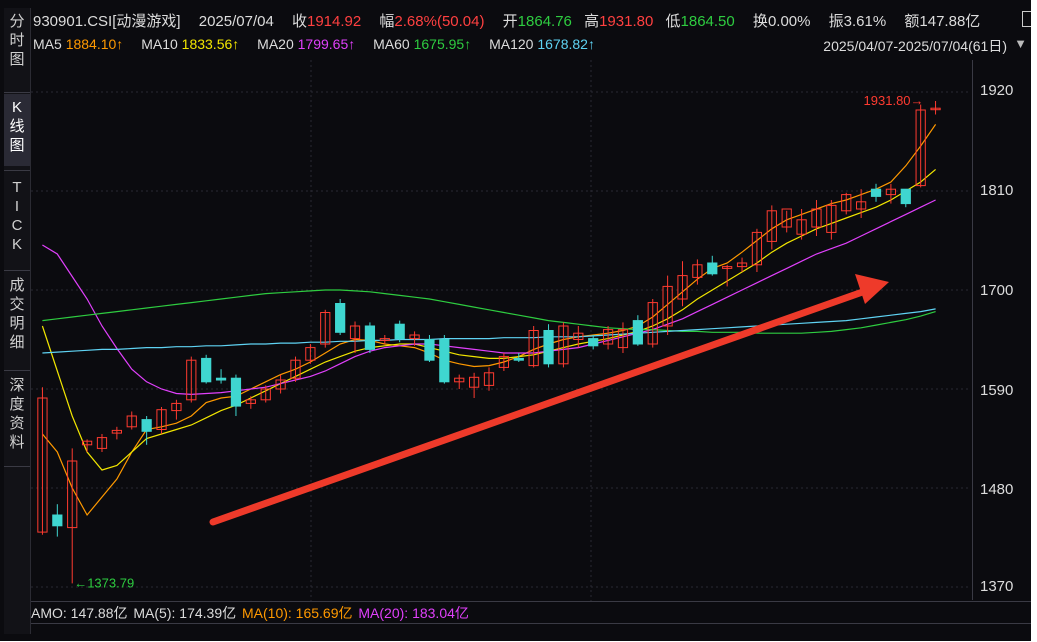 This screenshot has height=642, width=1037. What do you see at coordinates (511, 44) in the screenshot?
I see `ma120-label: MA120` at bounding box center [511, 44].